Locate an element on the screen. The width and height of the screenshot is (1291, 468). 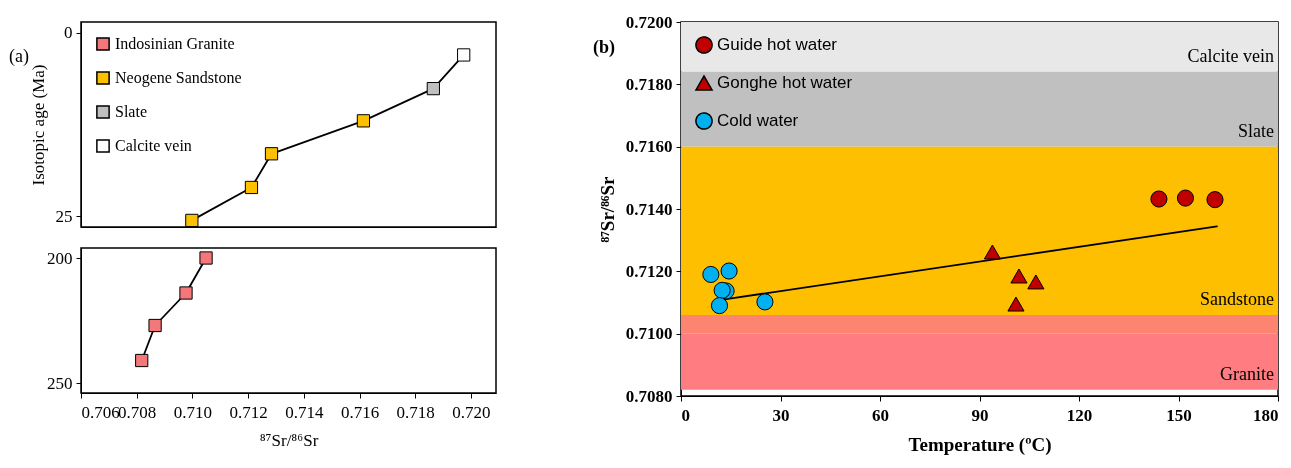
y-tick-label: 200 is located at coordinates (60, 258).